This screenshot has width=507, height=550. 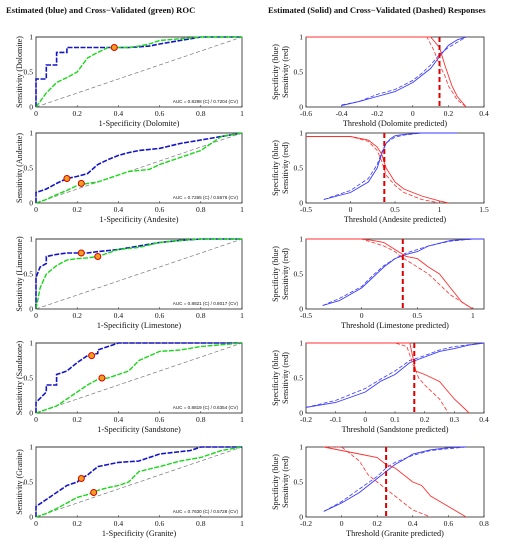 I want to click on x-axis-label: 1-Specificity (Andesite), so click(x=139, y=219).